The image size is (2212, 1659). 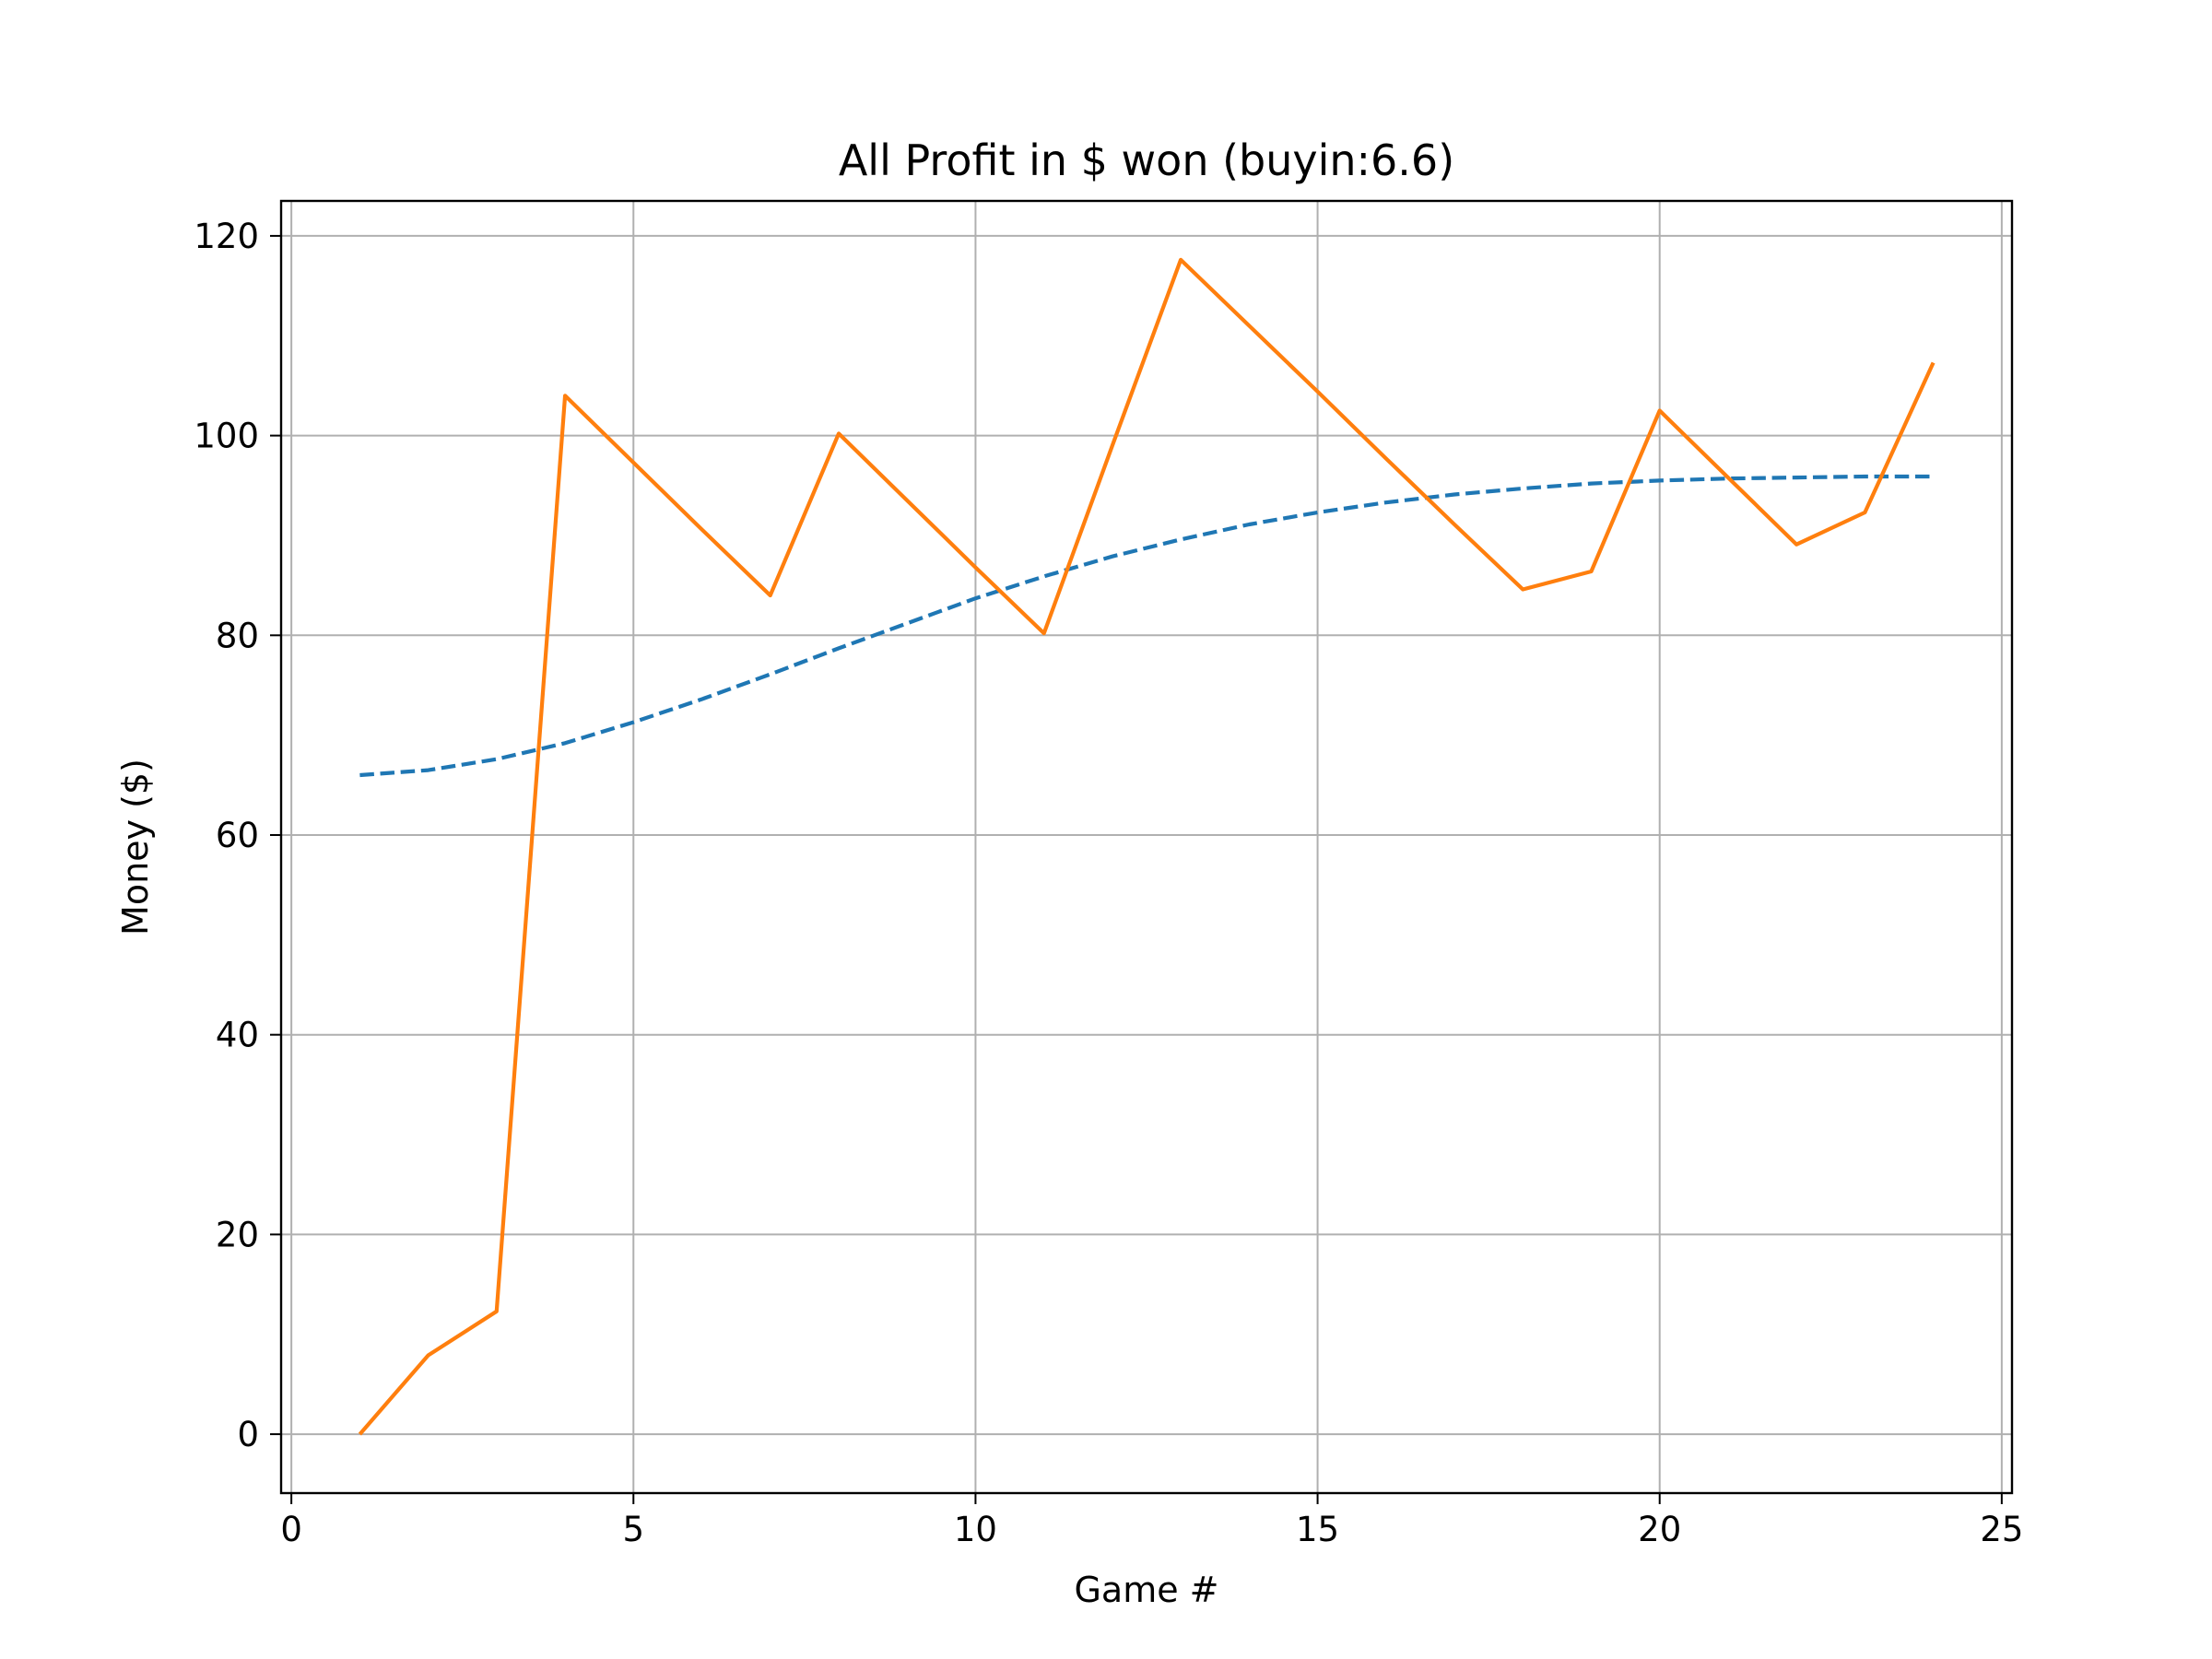 What do you see at coordinates (226, 436) in the screenshot?
I see `y-tick-label: 100` at bounding box center [226, 436].